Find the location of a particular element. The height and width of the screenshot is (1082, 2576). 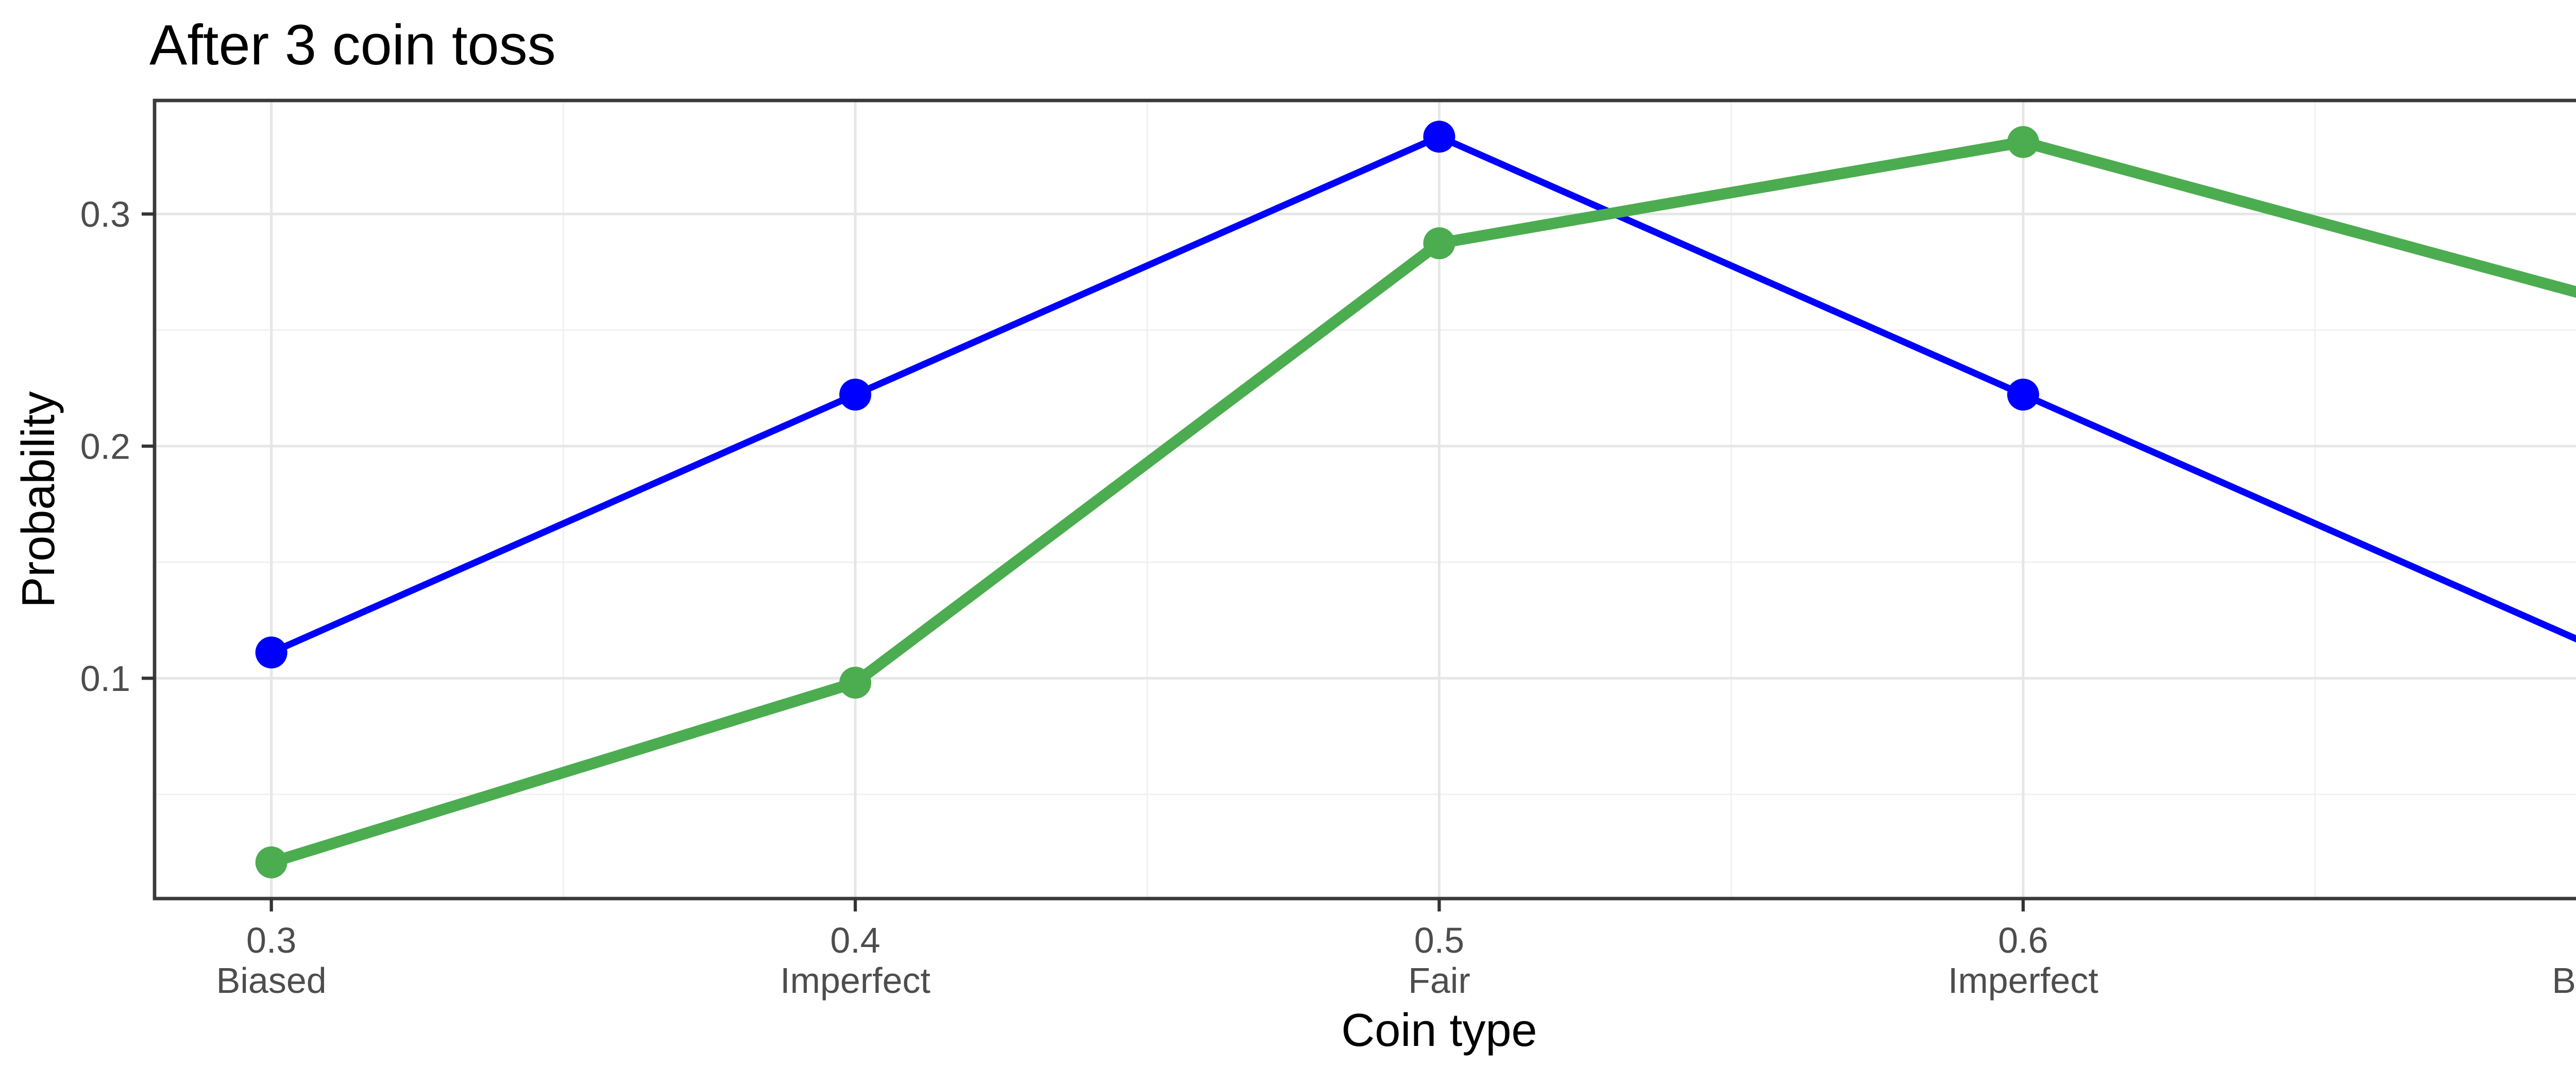

chart-title: After 3 coin toss is located at coordinates (352, 45).